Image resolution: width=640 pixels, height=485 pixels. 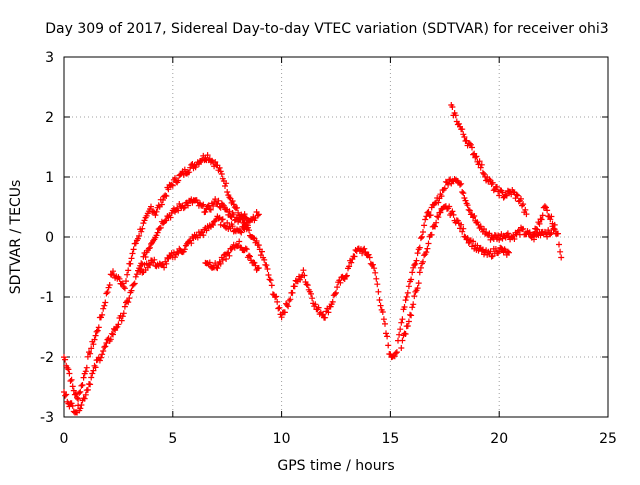 What do you see at coordinates (49, 118) in the screenshot?
I see `y-tick-label: 2` at bounding box center [49, 118].